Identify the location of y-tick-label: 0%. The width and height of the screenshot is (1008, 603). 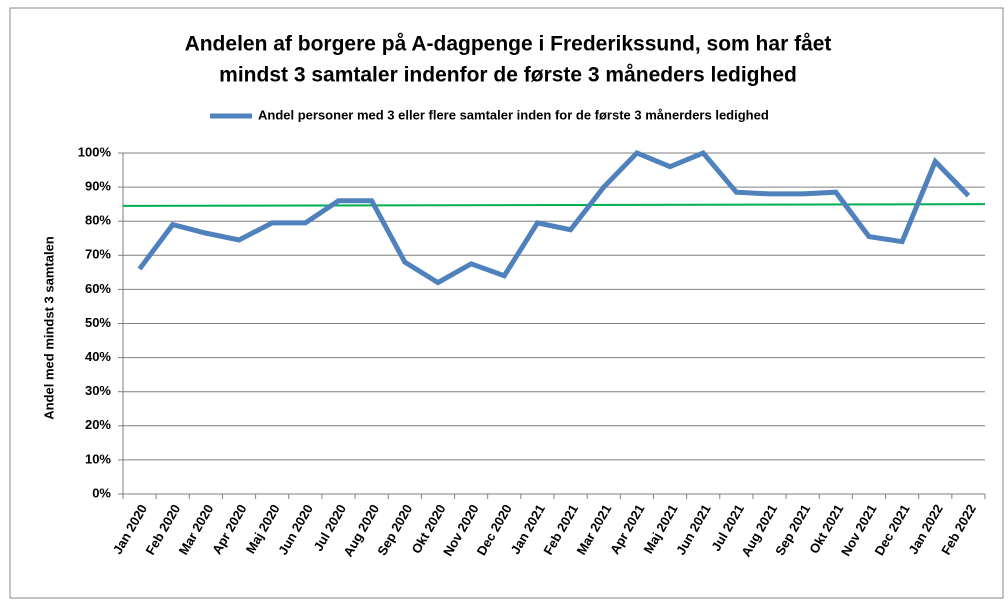
(101, 492).